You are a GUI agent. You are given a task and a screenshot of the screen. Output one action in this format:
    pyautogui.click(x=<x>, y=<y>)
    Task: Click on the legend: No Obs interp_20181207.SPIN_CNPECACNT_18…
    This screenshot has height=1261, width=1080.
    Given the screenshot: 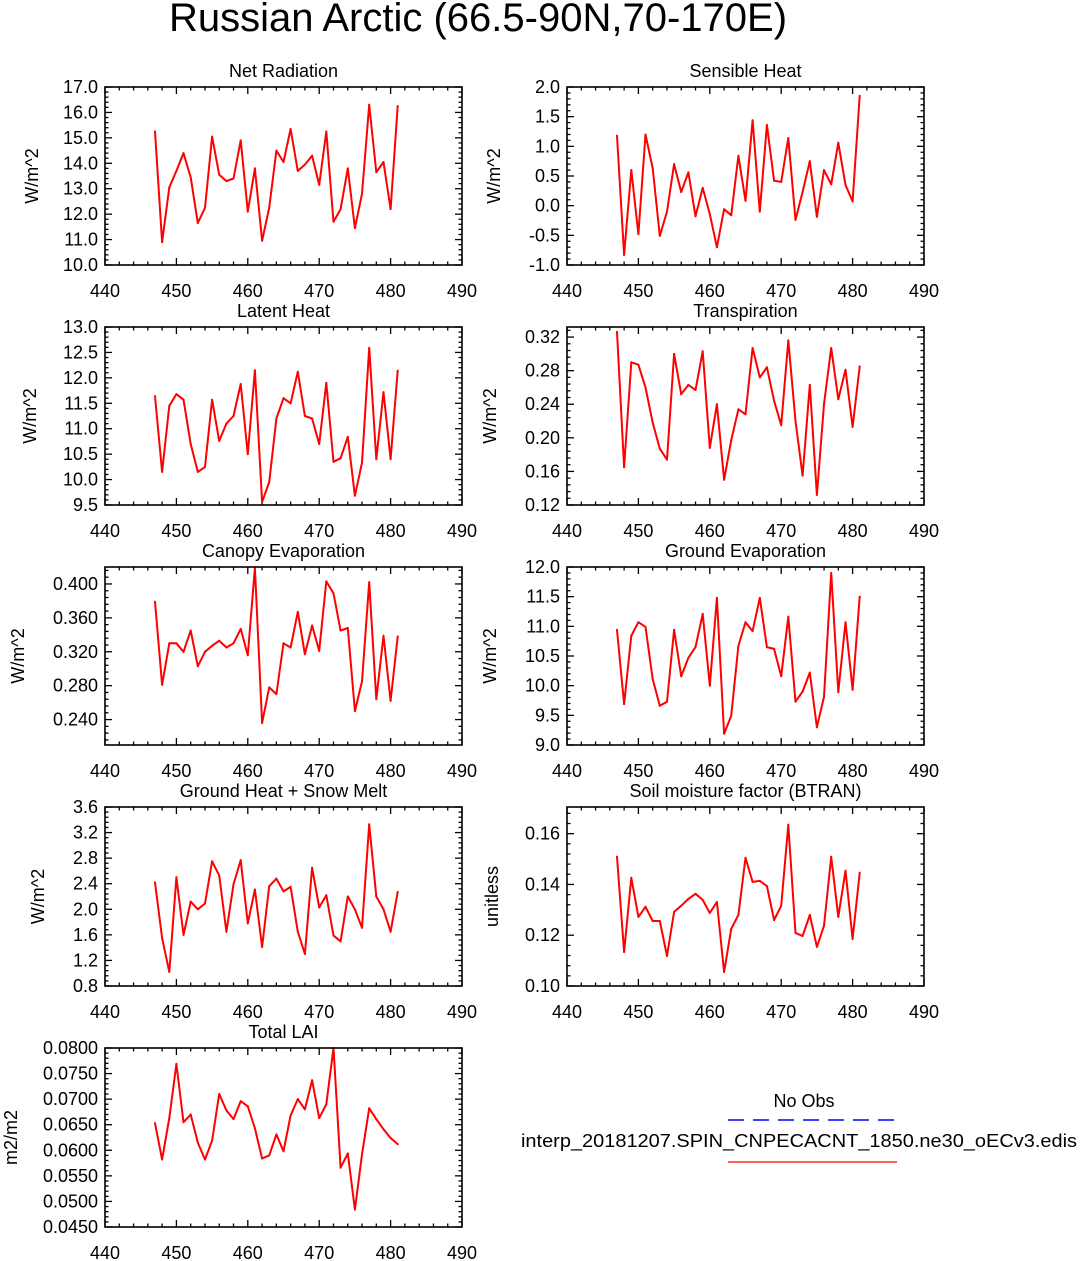 What is the action you would take?
    pyautogui.click(x=799, y=1127)
    